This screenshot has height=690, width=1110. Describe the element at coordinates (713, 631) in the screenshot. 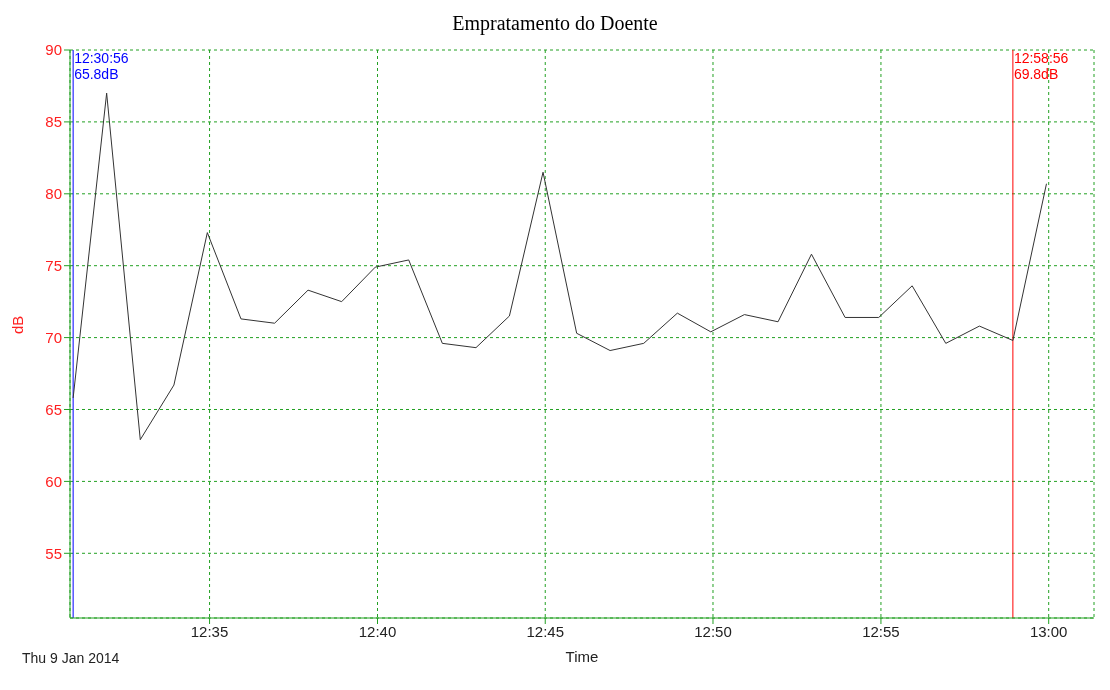

I see `x-tick-label: 12:50` at that location.